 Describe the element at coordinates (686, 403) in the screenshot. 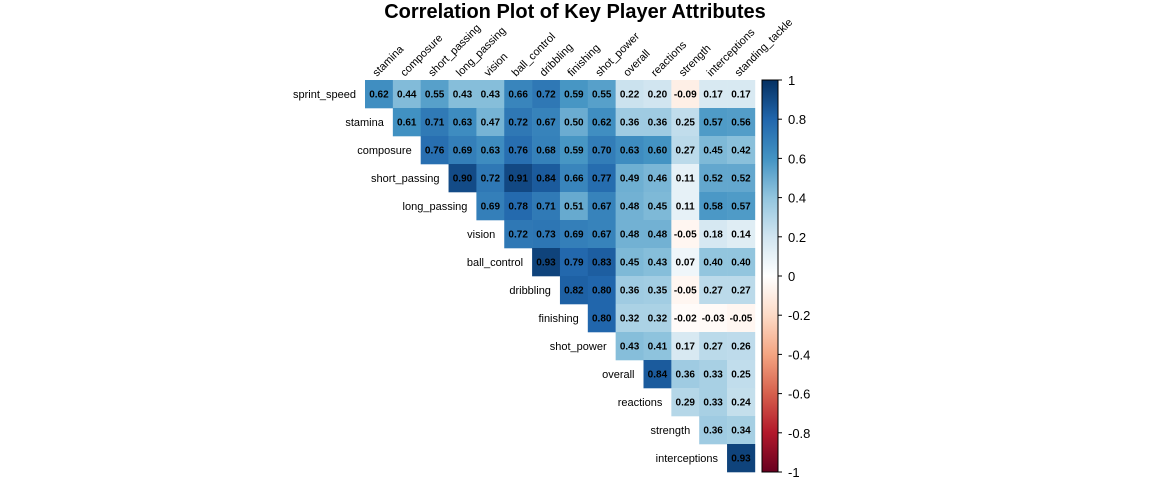

I see `cell-value-label: 0.29` at that location.